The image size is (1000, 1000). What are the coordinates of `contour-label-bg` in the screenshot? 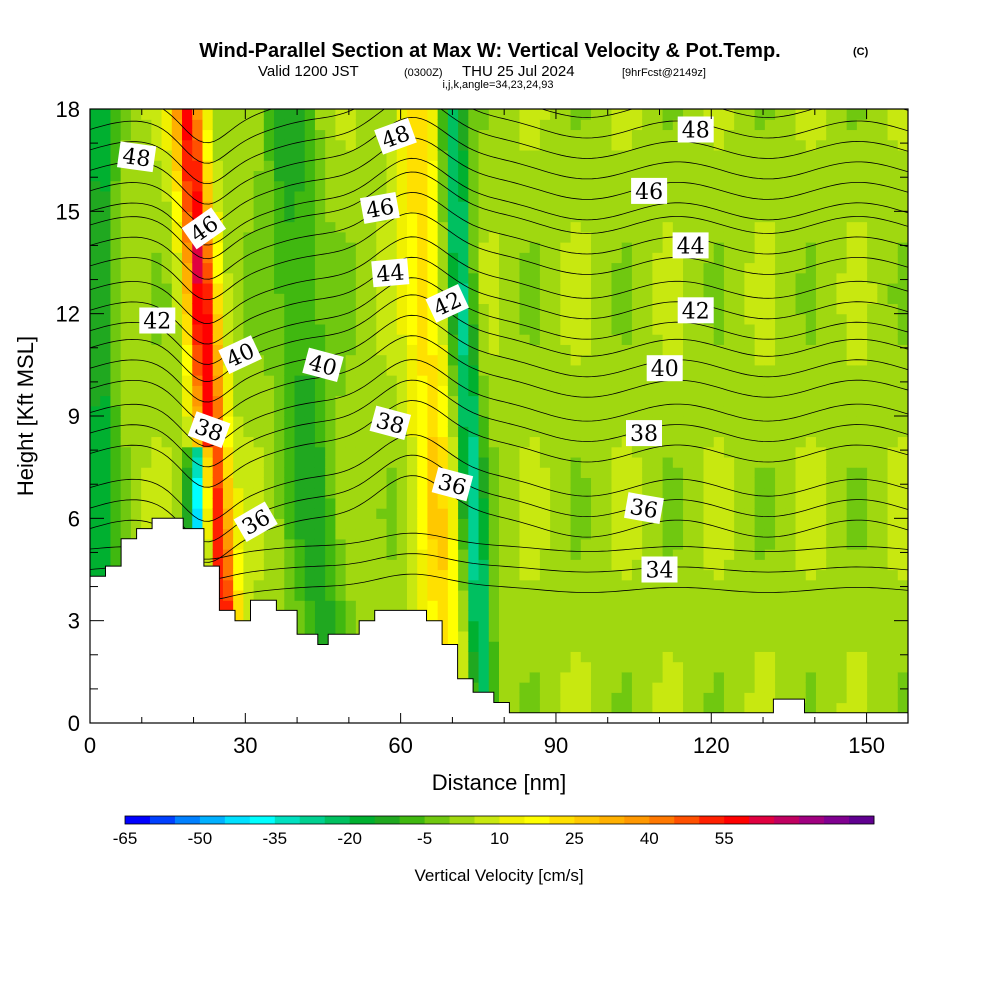 It's located at (695, 310).